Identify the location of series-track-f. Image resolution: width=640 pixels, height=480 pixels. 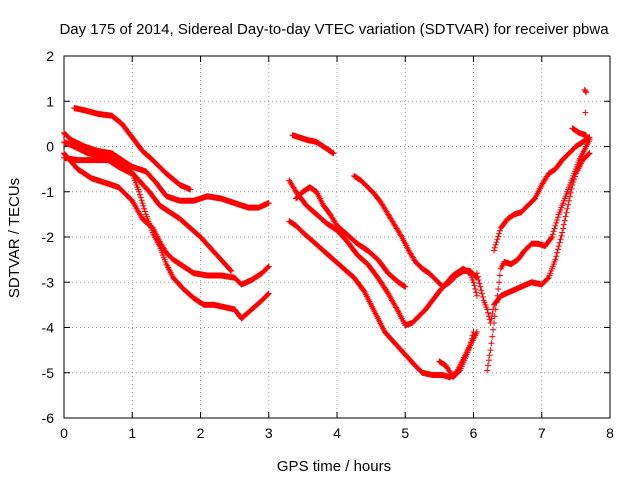
(383, 299).